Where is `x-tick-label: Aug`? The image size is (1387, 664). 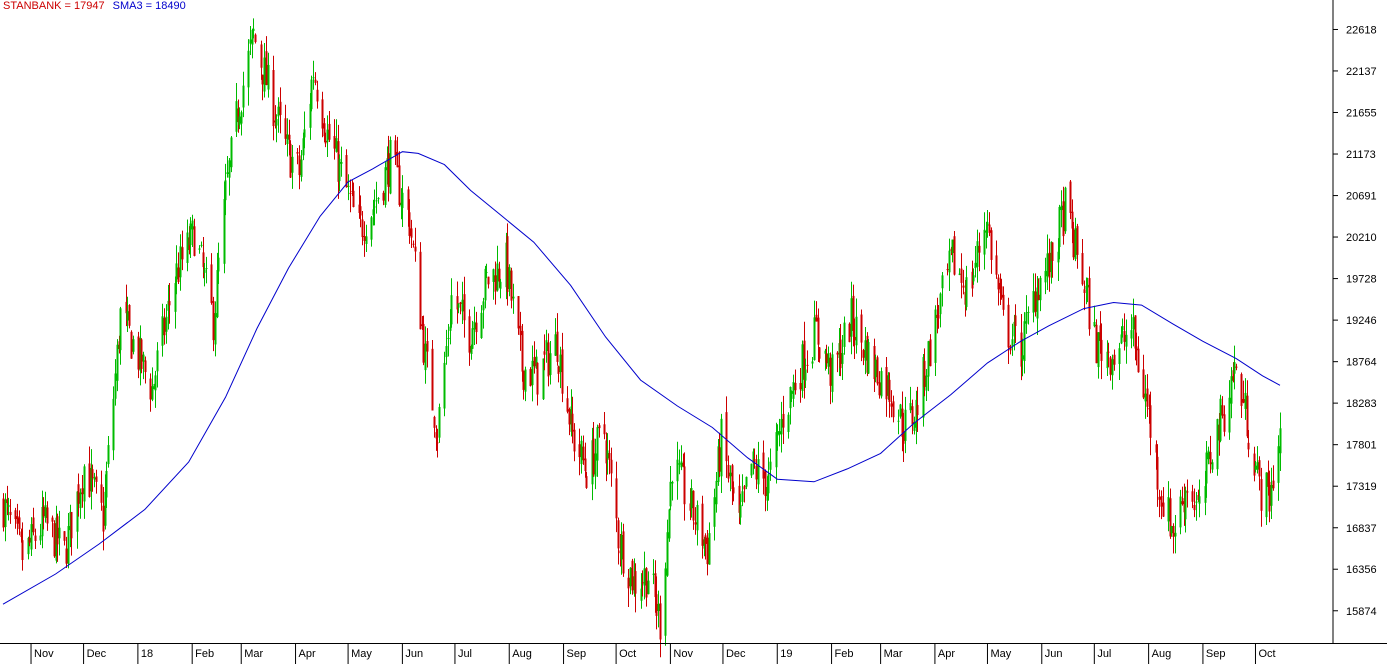
x-tick-label: Aug is located at coordinates (1162, 654).